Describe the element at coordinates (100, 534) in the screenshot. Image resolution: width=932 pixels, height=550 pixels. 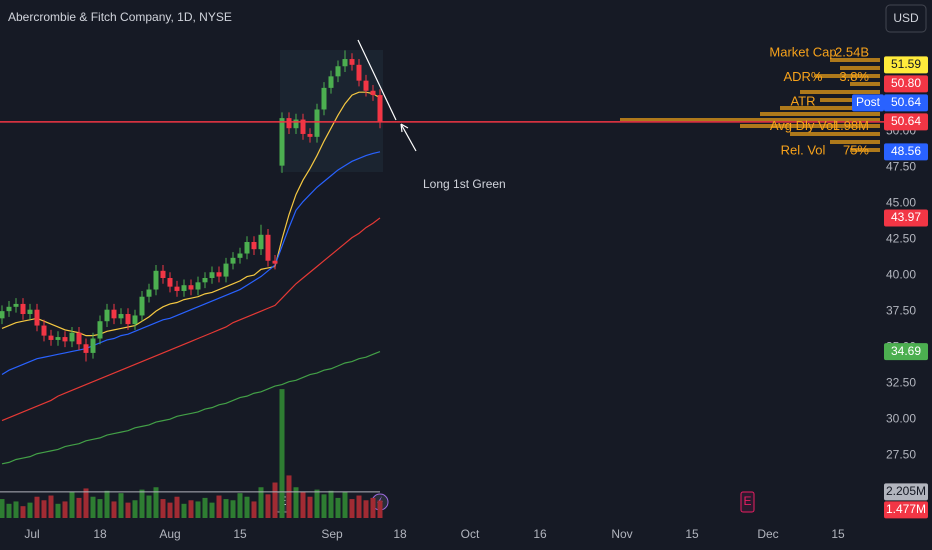
I see `x-tick-label: 18` at that location.